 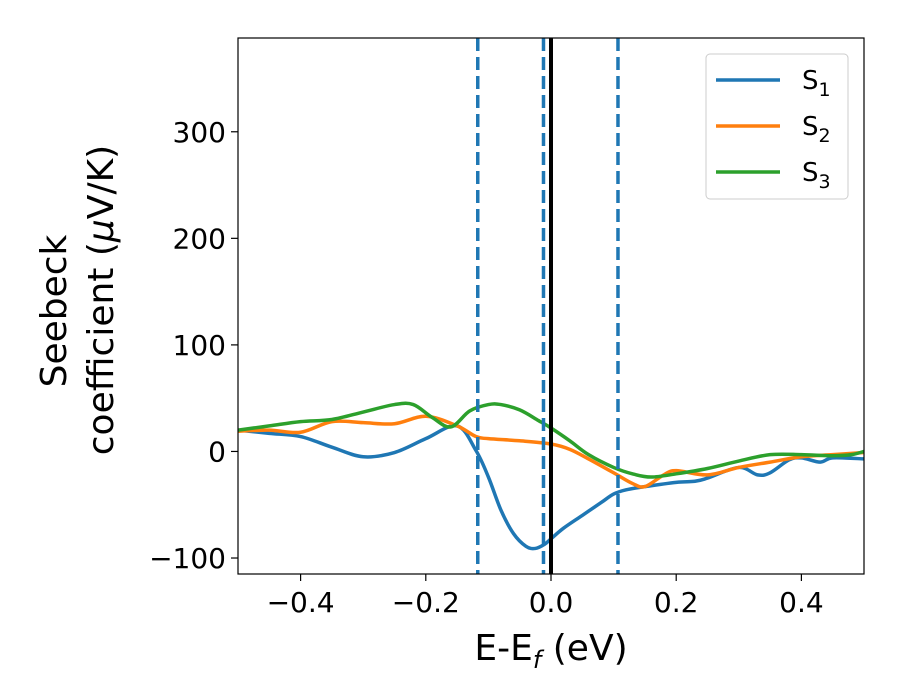 What do you see at coordinates (101, 182) in the screenshot?
I see `y-axis-title-suffix: V/K)` at bounding box center [101, 182].